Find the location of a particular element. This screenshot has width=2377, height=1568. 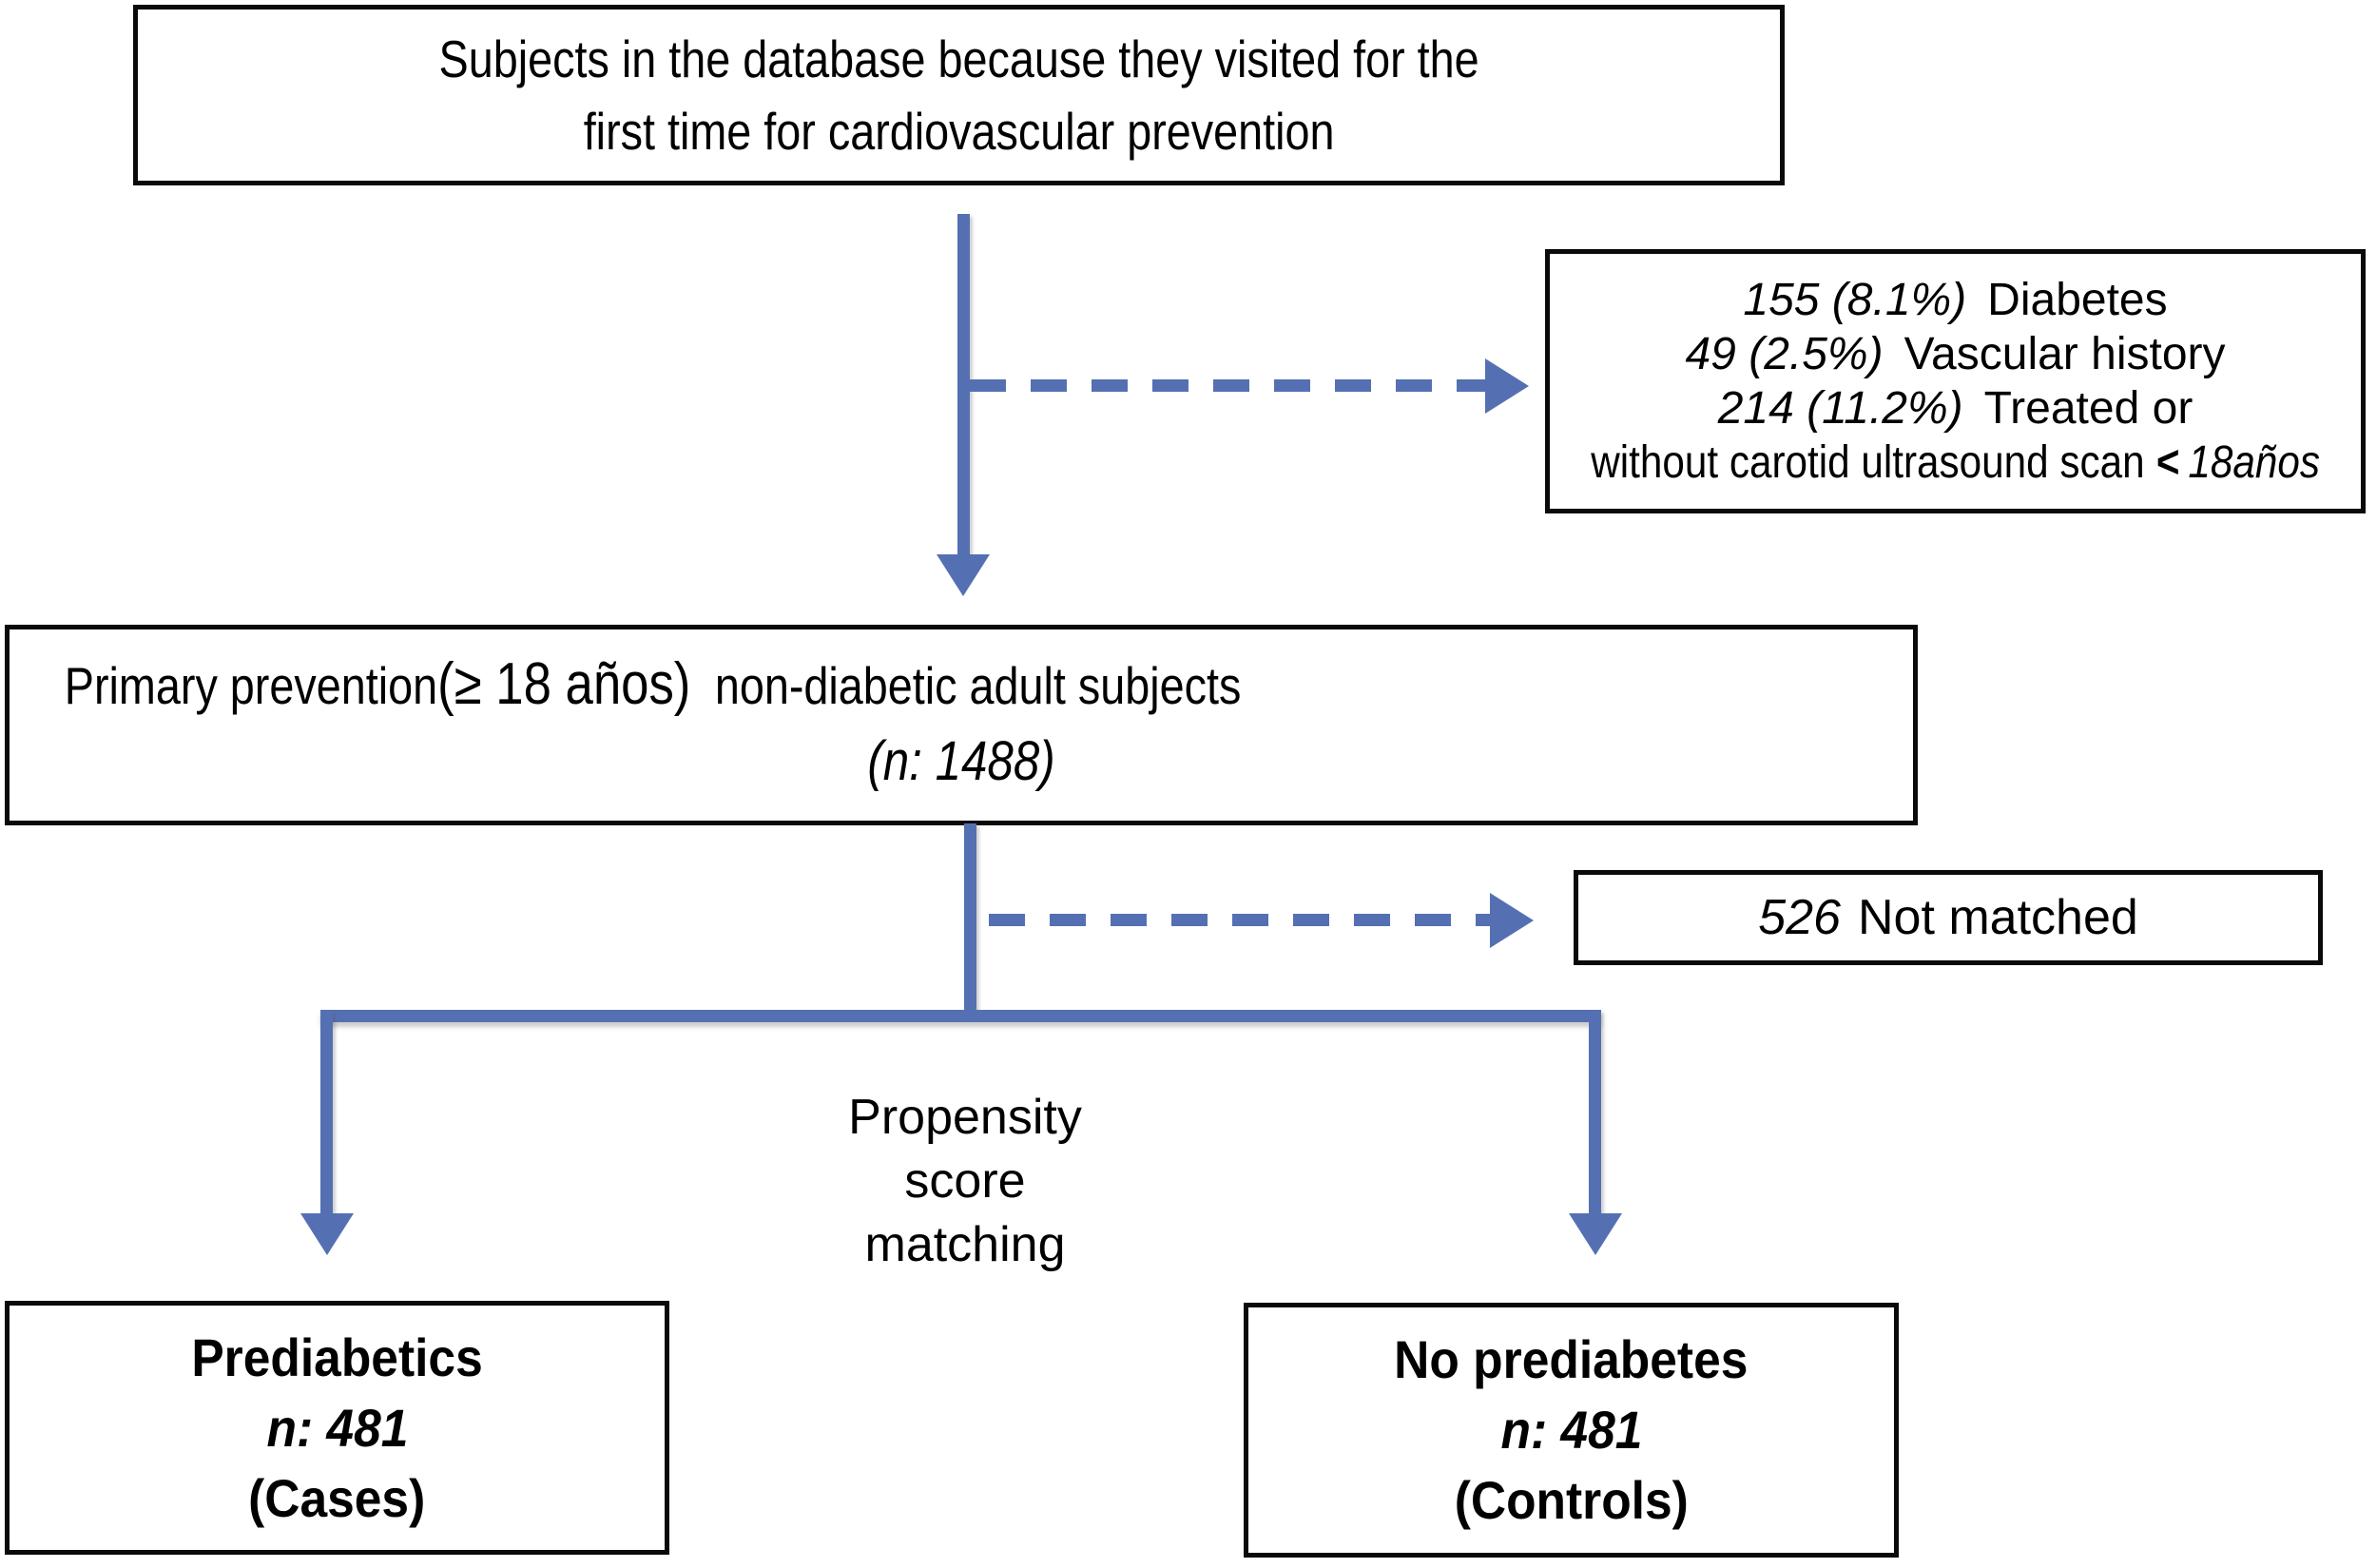

exclusion-count: 49 (2.5%) is located at coordinates (1784, 354).